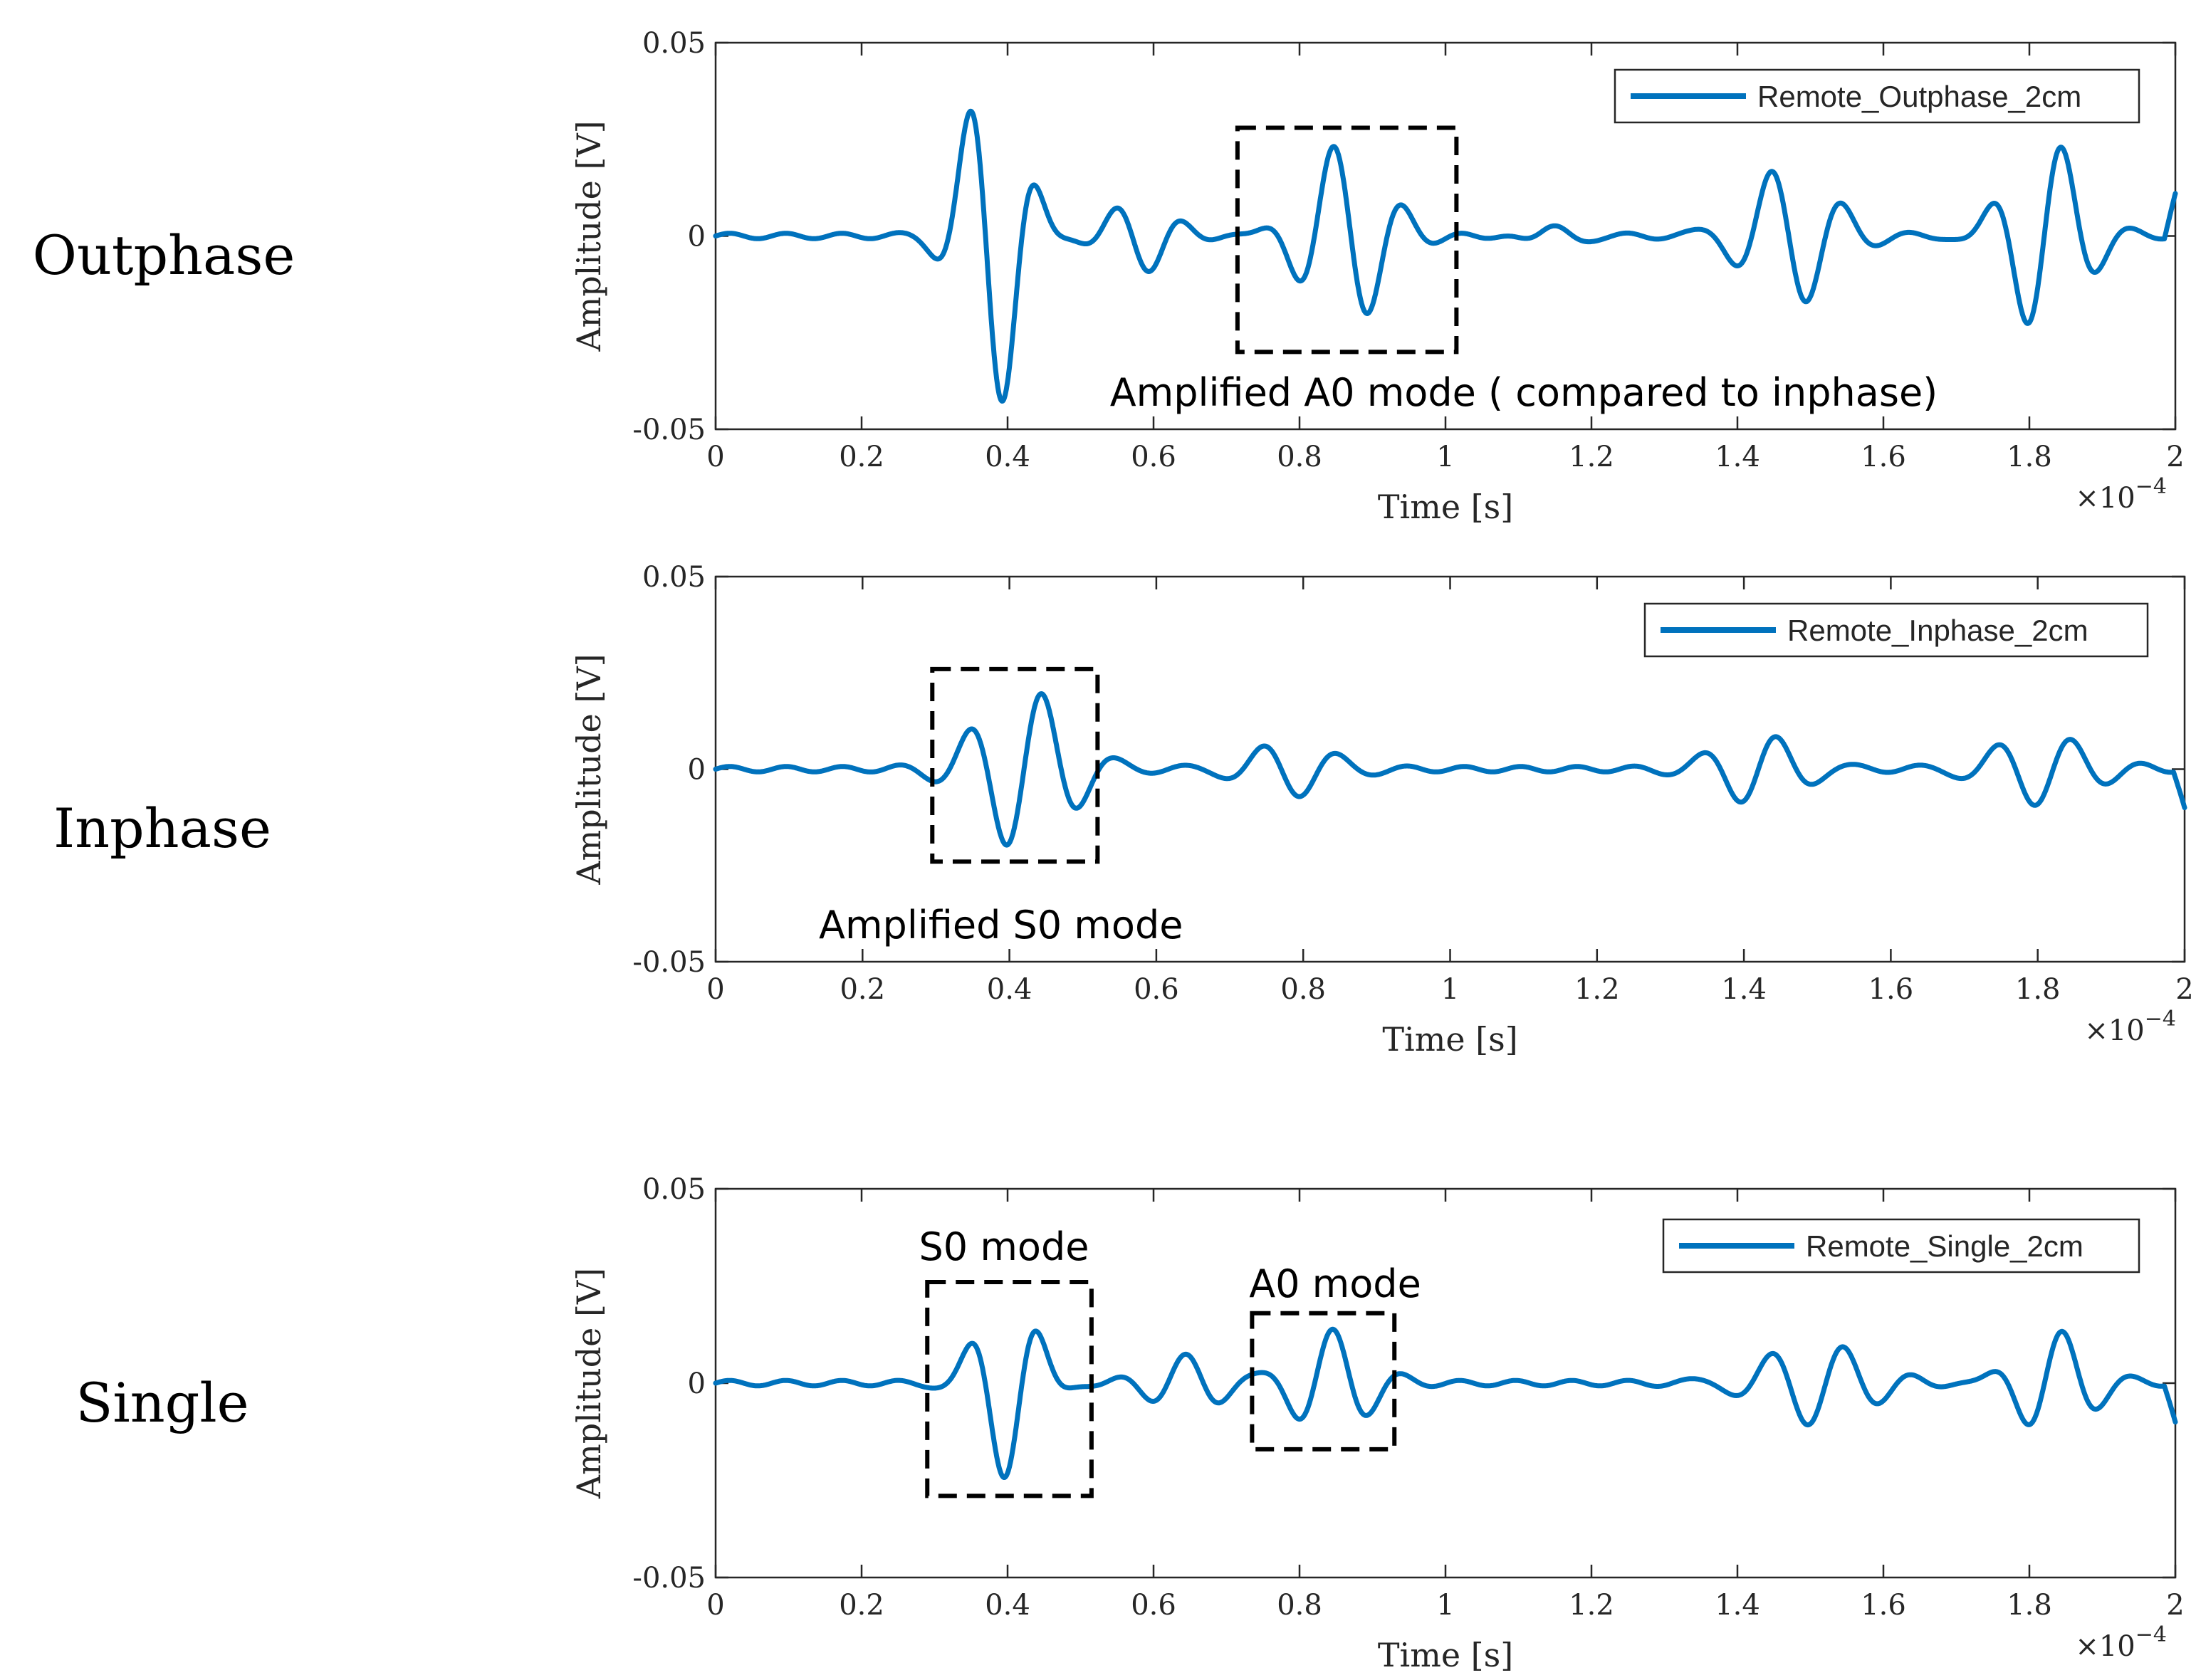 The width and height of the screenshot is (2196, 1680). Describe the element at coordinates (1335, 1283) in the screenshot. I see `annotation-label: A0 mode` at that location.